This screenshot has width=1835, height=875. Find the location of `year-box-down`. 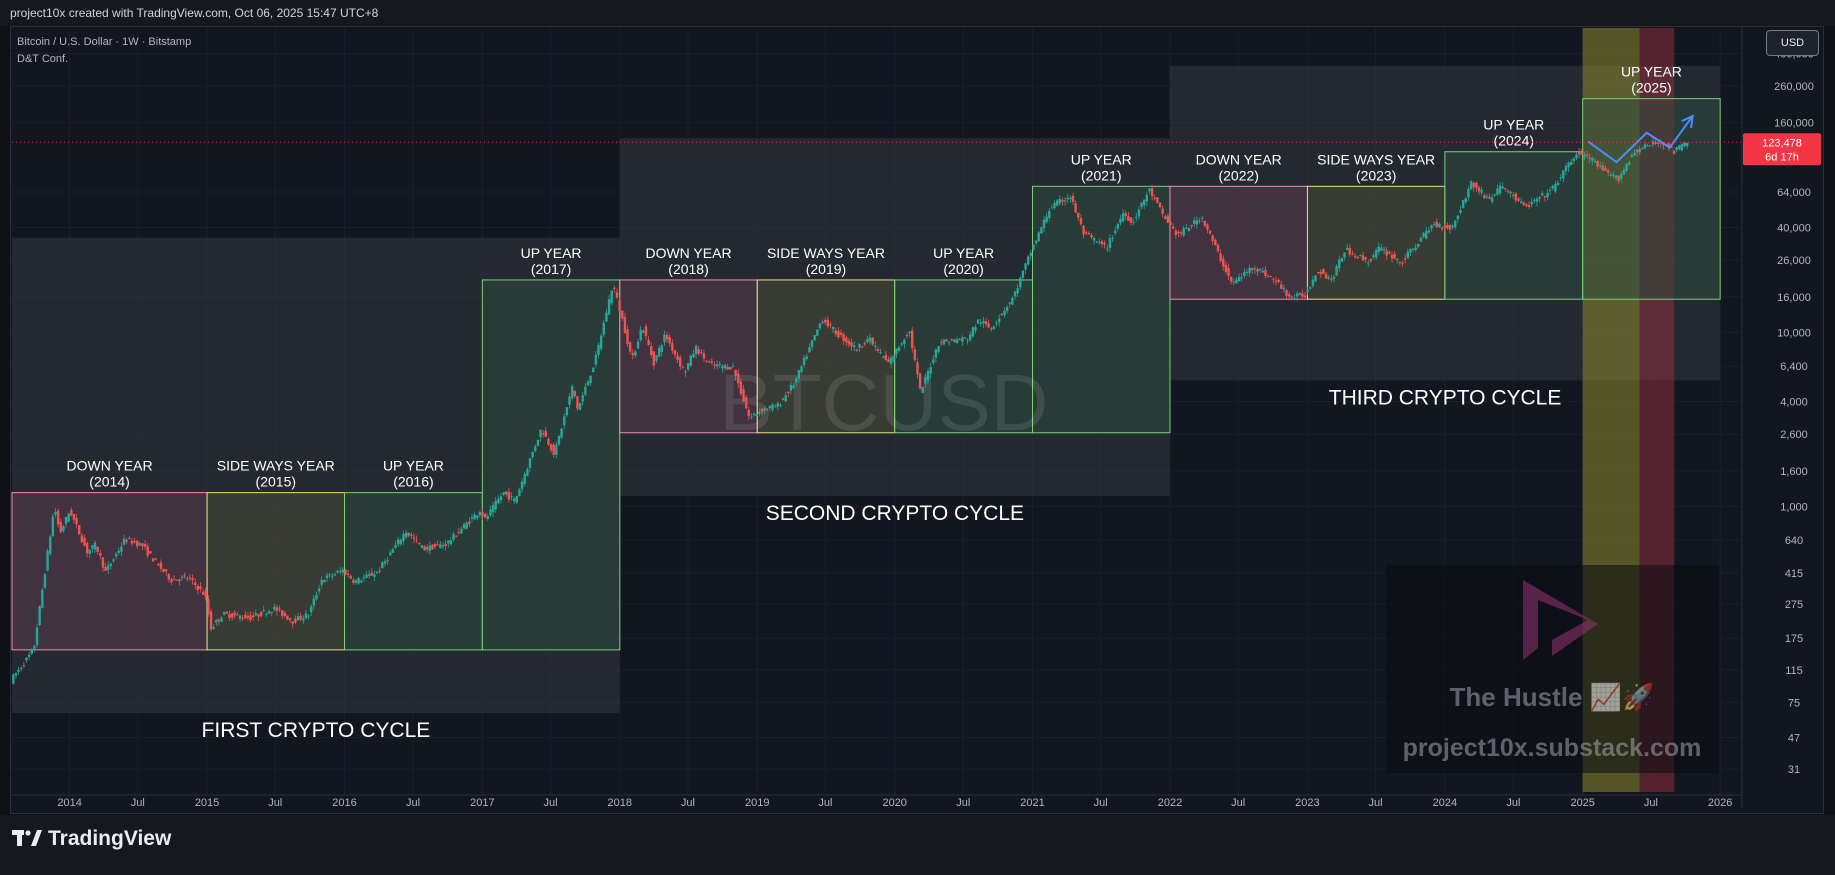

year-box-down is located at coordinates (109, 571).